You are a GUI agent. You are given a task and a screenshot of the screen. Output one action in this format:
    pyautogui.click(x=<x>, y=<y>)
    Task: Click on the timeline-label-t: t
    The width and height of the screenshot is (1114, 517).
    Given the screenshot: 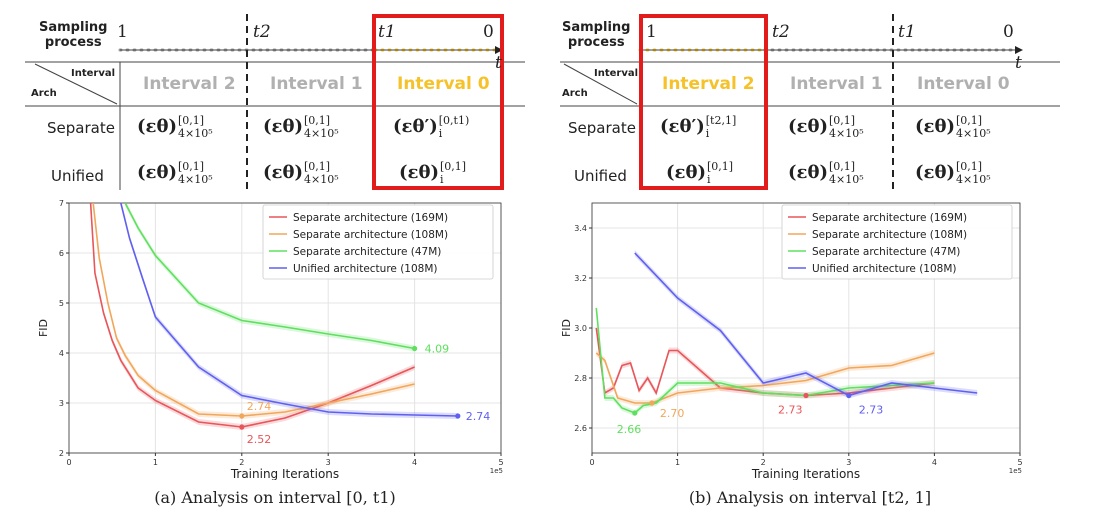 What is the action you would take?
    pyautogui.click(x=1018, y=63)
    